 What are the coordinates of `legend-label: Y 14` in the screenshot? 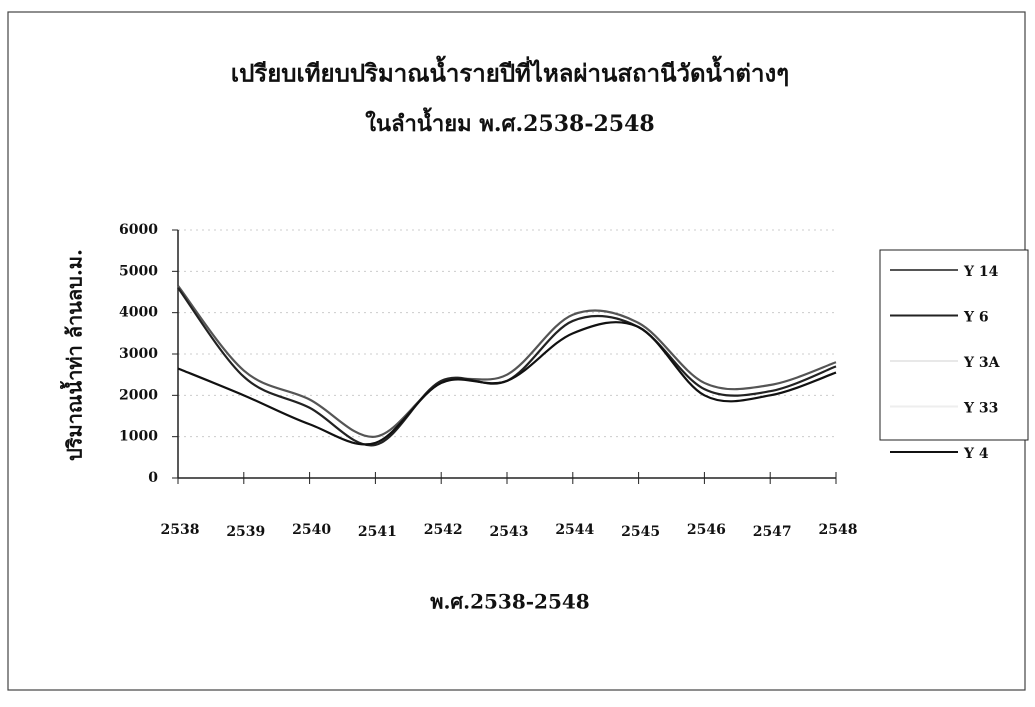 It's located at (981, 272).